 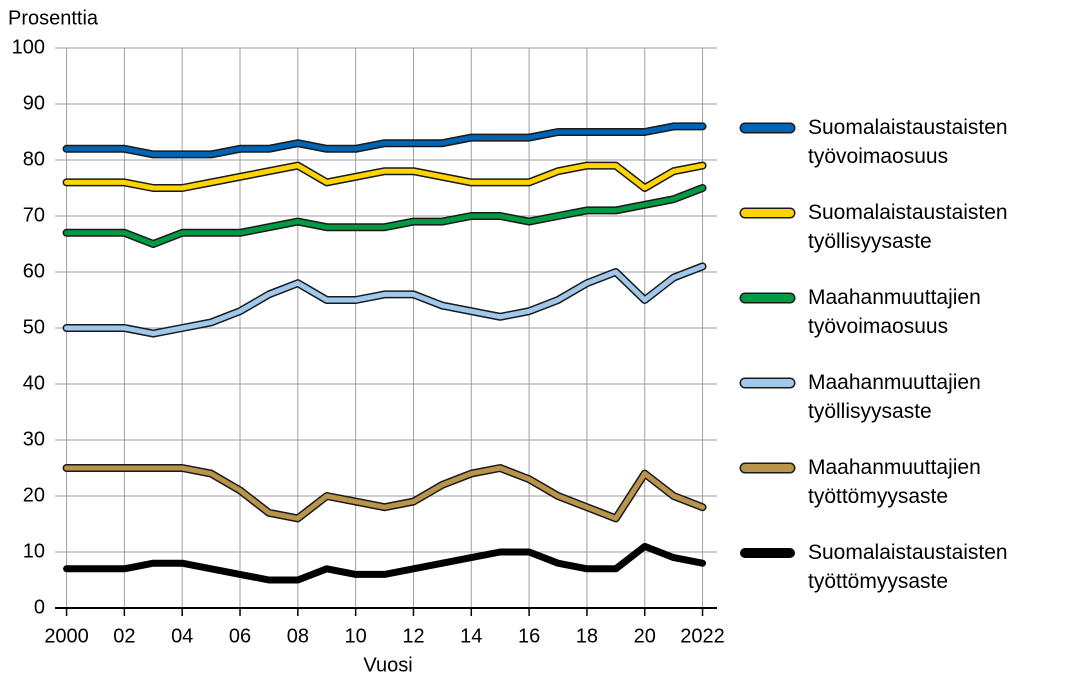 I want to click on x-tick-label: 06, so click(x=240, y=636).